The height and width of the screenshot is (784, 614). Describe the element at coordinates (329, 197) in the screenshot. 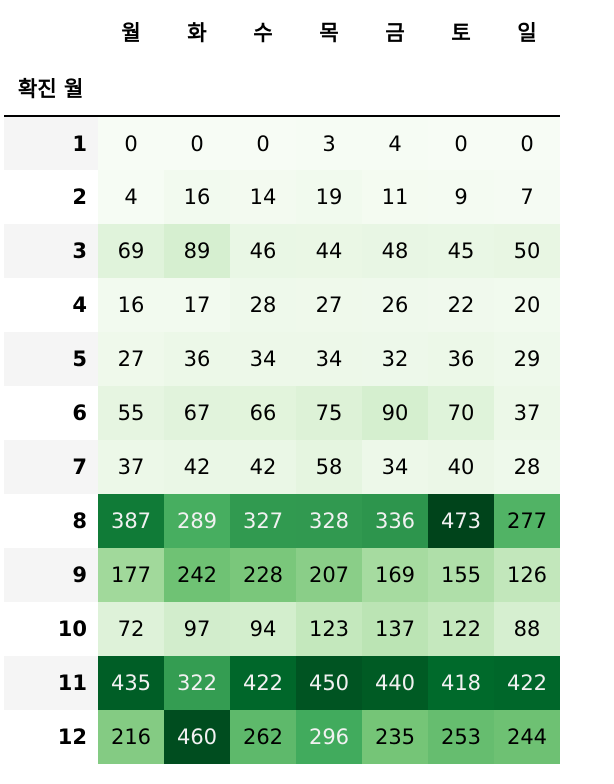

I see `heatmap-cell: 19` at that location.